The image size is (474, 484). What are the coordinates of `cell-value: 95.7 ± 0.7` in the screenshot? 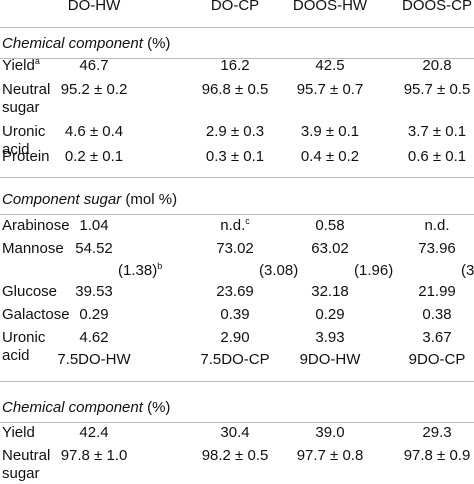 It's located at (330, 89).